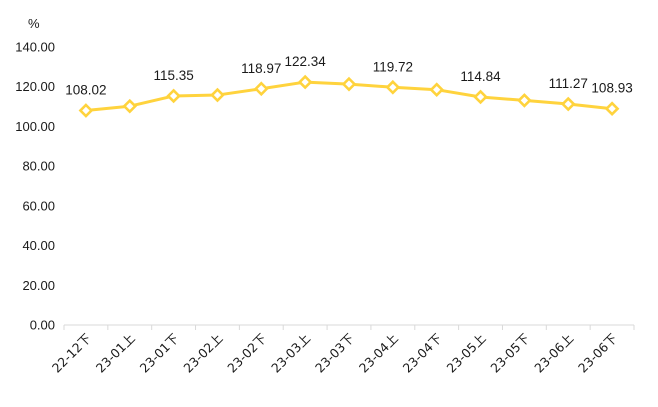 The width and height of the screenshot is (658, 407). I want to click on data-label: 119.72, so click(393, 66).